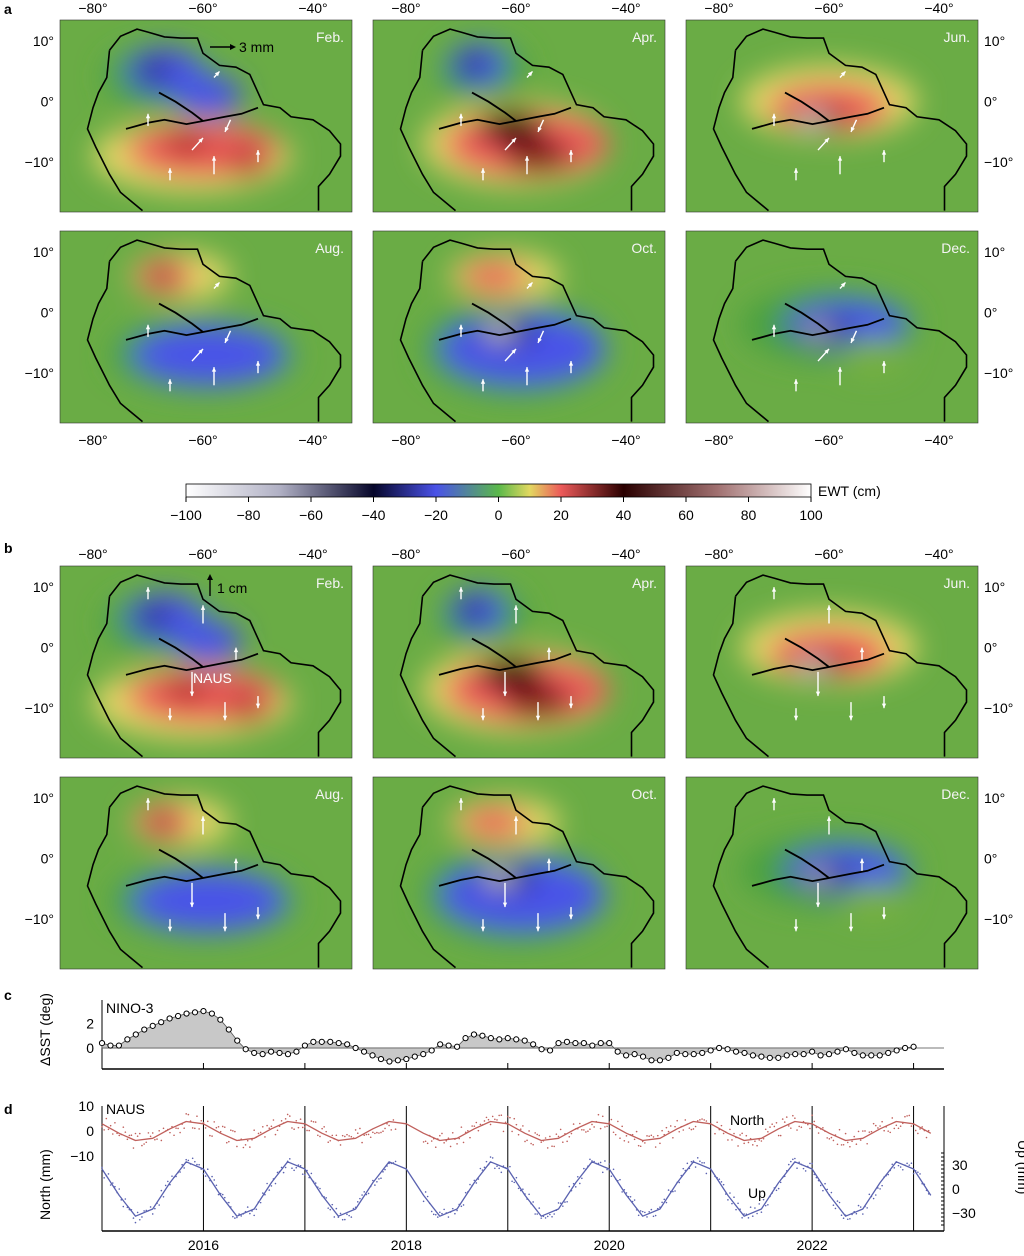 The image size is (1024, 1256). I want to click on map-body, so click(832, 873).